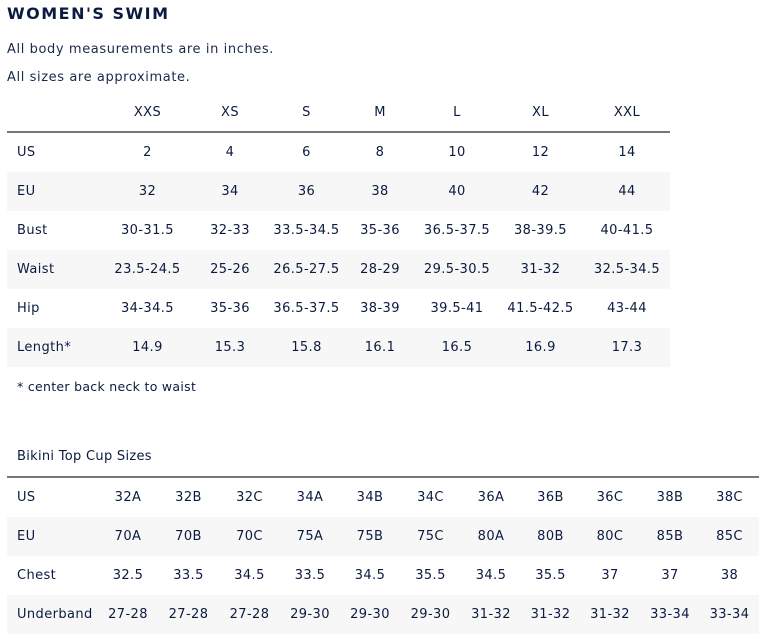 The width and height of the screenshot is (761, 644). Describe the element at coordinates (88, 13) in the screenshot. I see `page-title: WOMEN'S SWIM` at that location.